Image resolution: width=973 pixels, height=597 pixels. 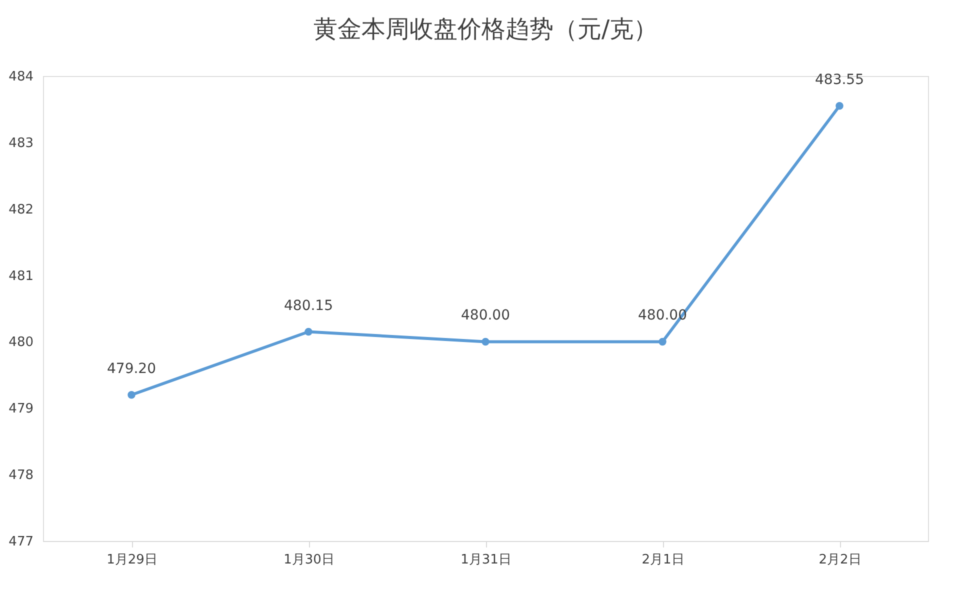 What do you see at coordinates (21, 476) in the screenshot?
I see `y-tick-label: 478` at bounding box center [21, 476].